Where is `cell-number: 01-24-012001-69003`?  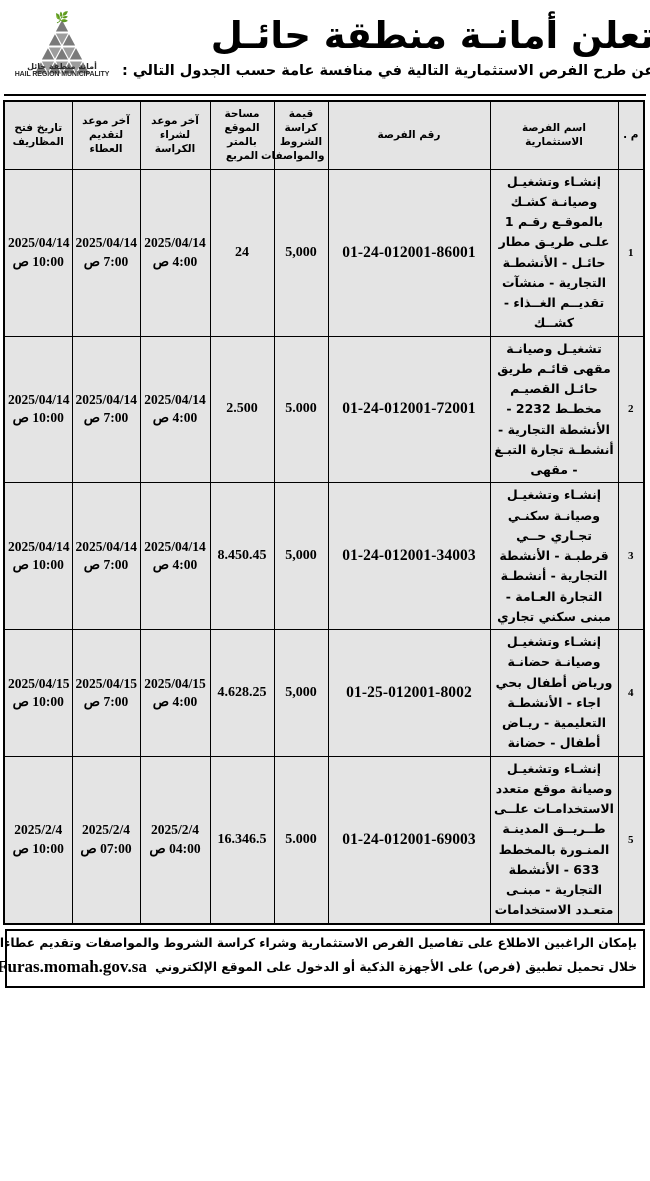 cell-number: 01-24-012001-69003 is located at coordinates (409, 839).